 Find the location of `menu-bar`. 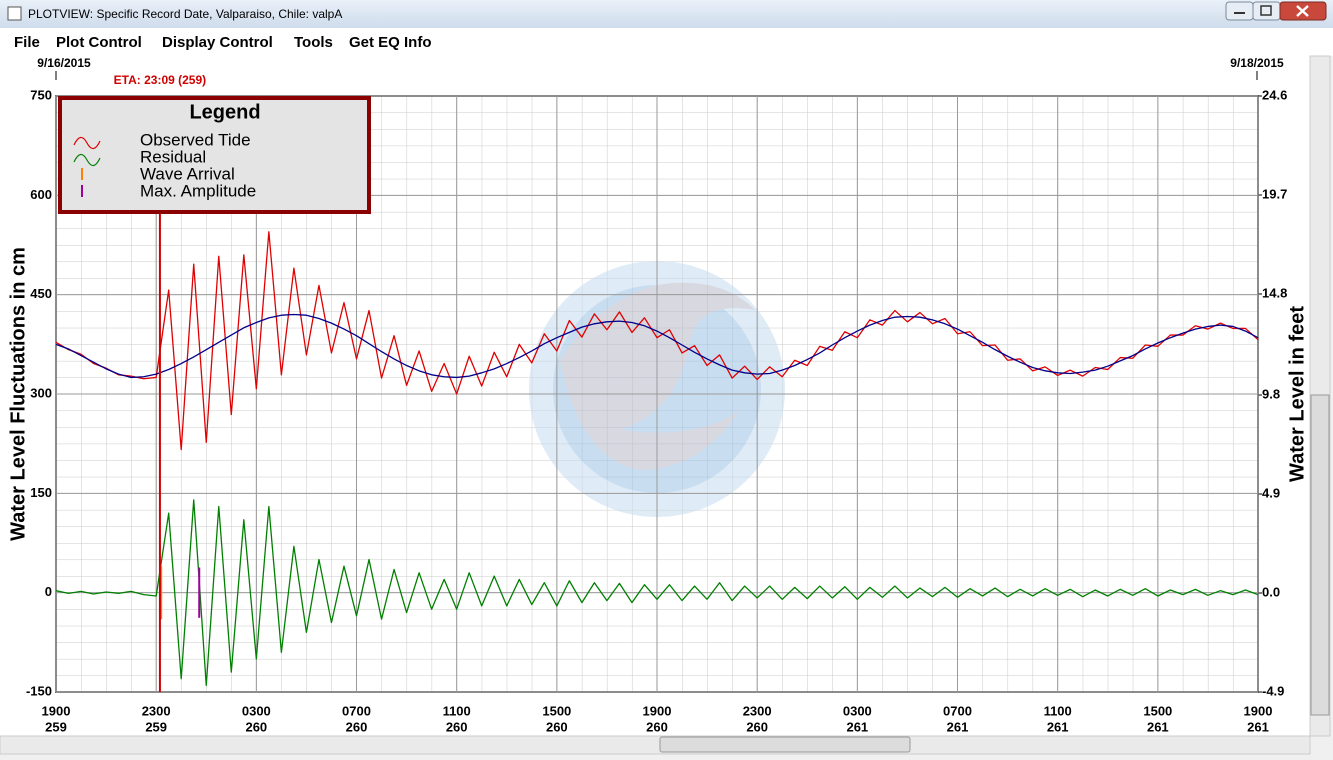

menu-bar is located at coordinates (666, 42).